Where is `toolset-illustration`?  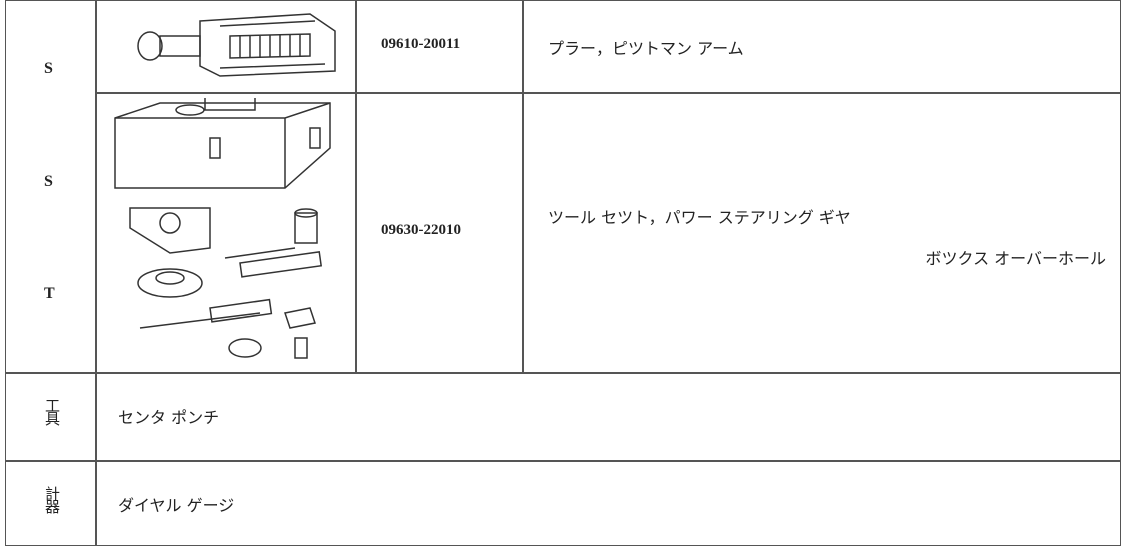
toolset-illustration is located at coordinates (222, 228).